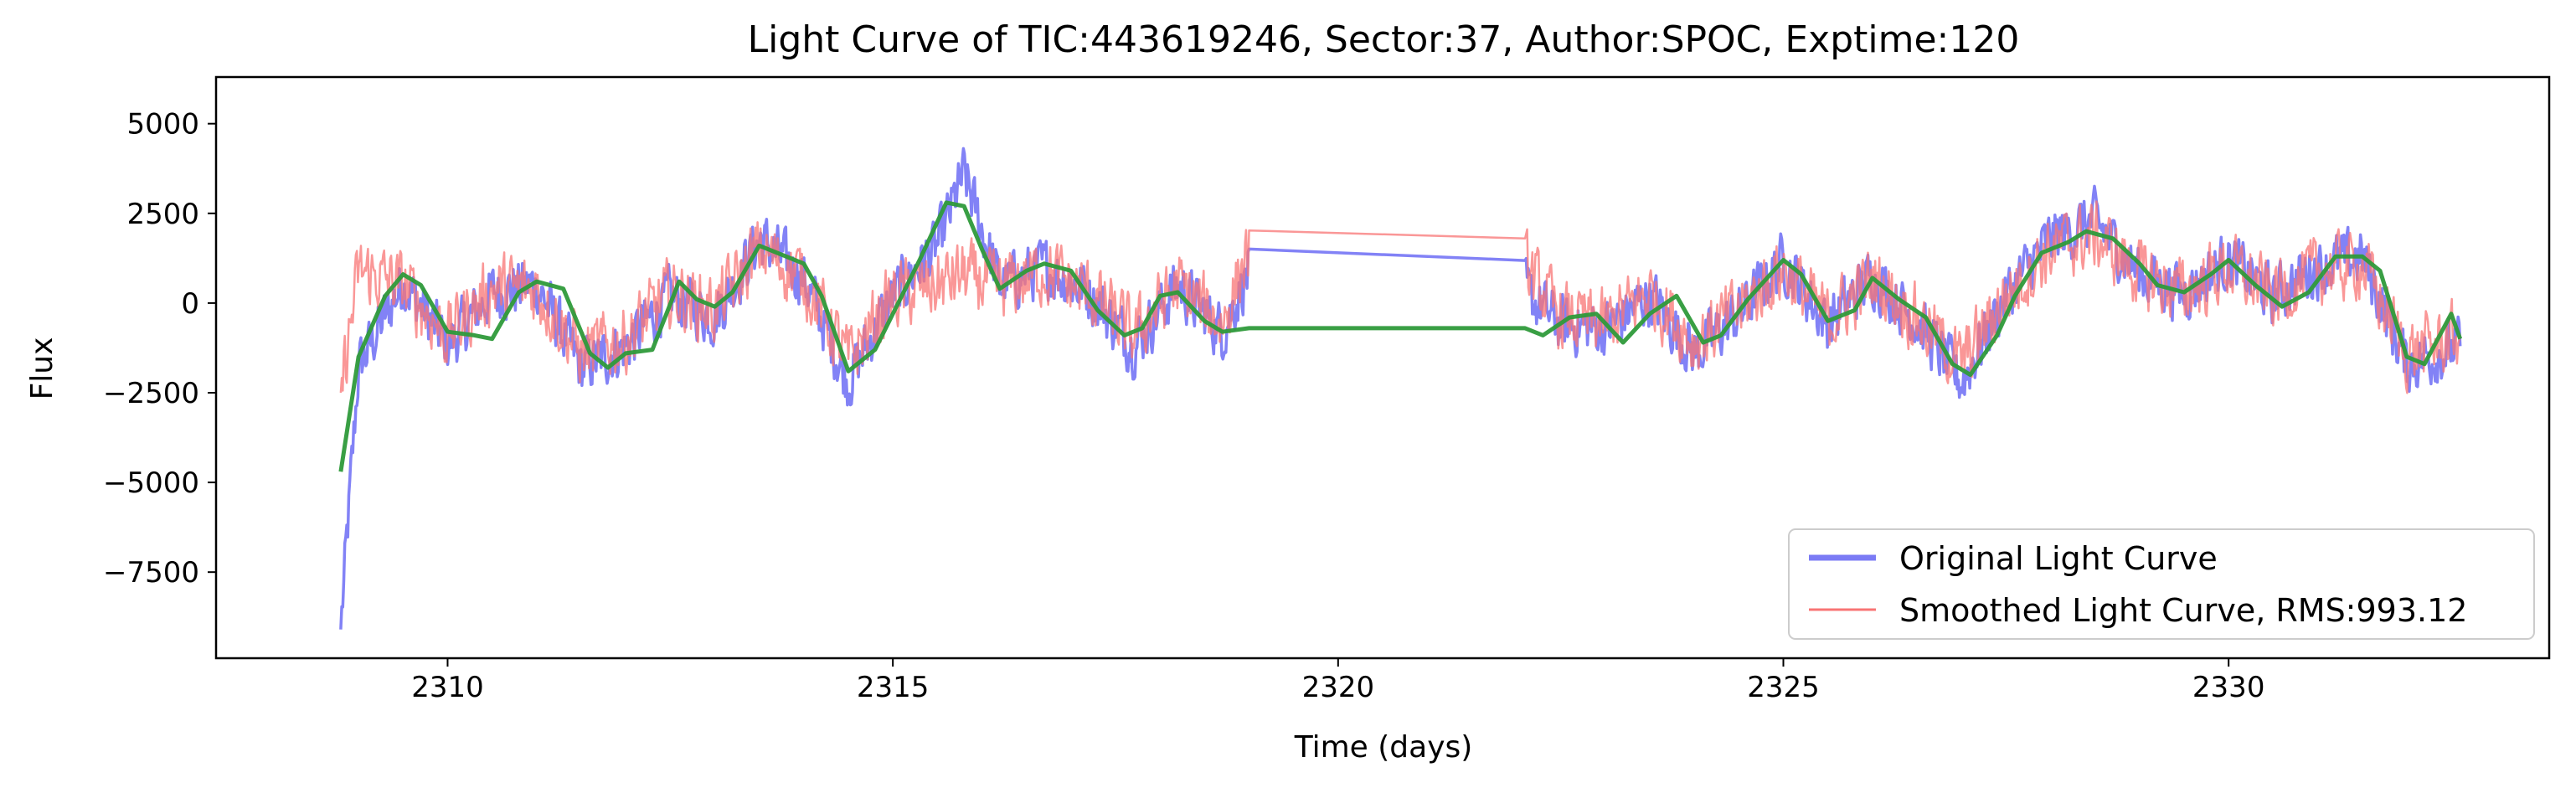  Describe the element at coordinates (162, 125) in the screenshot. I see `y-tick-label: 5000` at that location.